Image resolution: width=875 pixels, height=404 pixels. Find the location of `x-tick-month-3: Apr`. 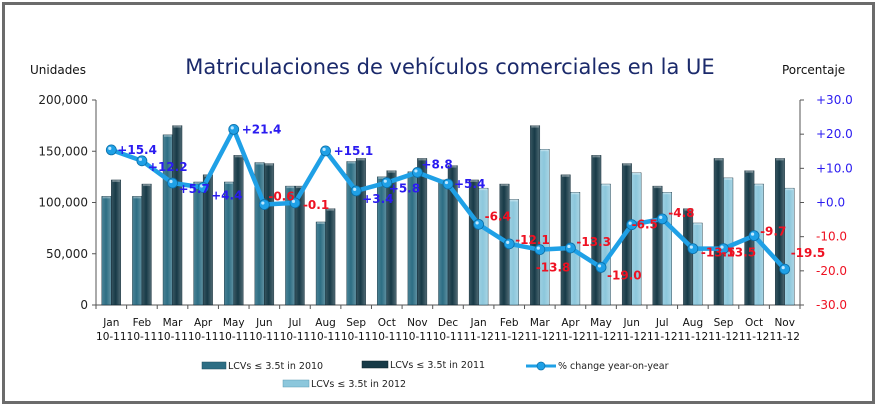

x-tick-month-3: Apr is located at coordinates (203, 323).